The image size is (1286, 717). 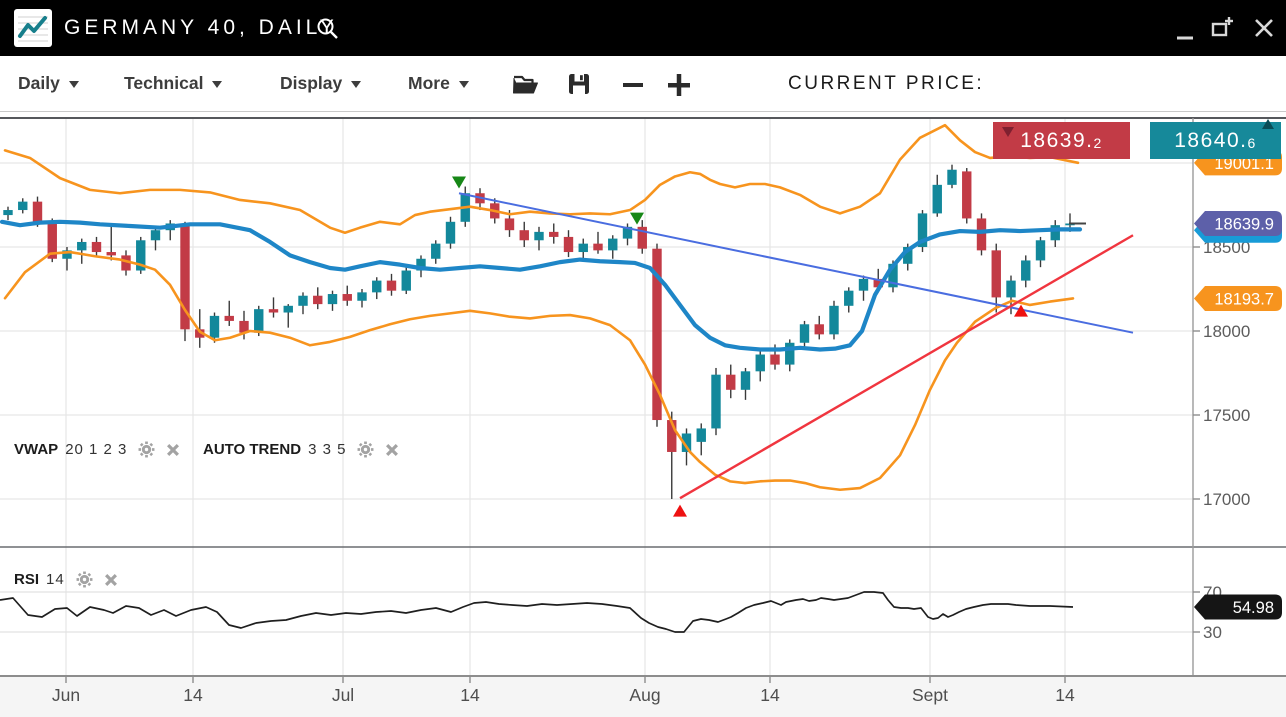 What do you see at coordinates (537, 612) in the screenshot?
I see `rsi-line` at bounding box center [537, 612].